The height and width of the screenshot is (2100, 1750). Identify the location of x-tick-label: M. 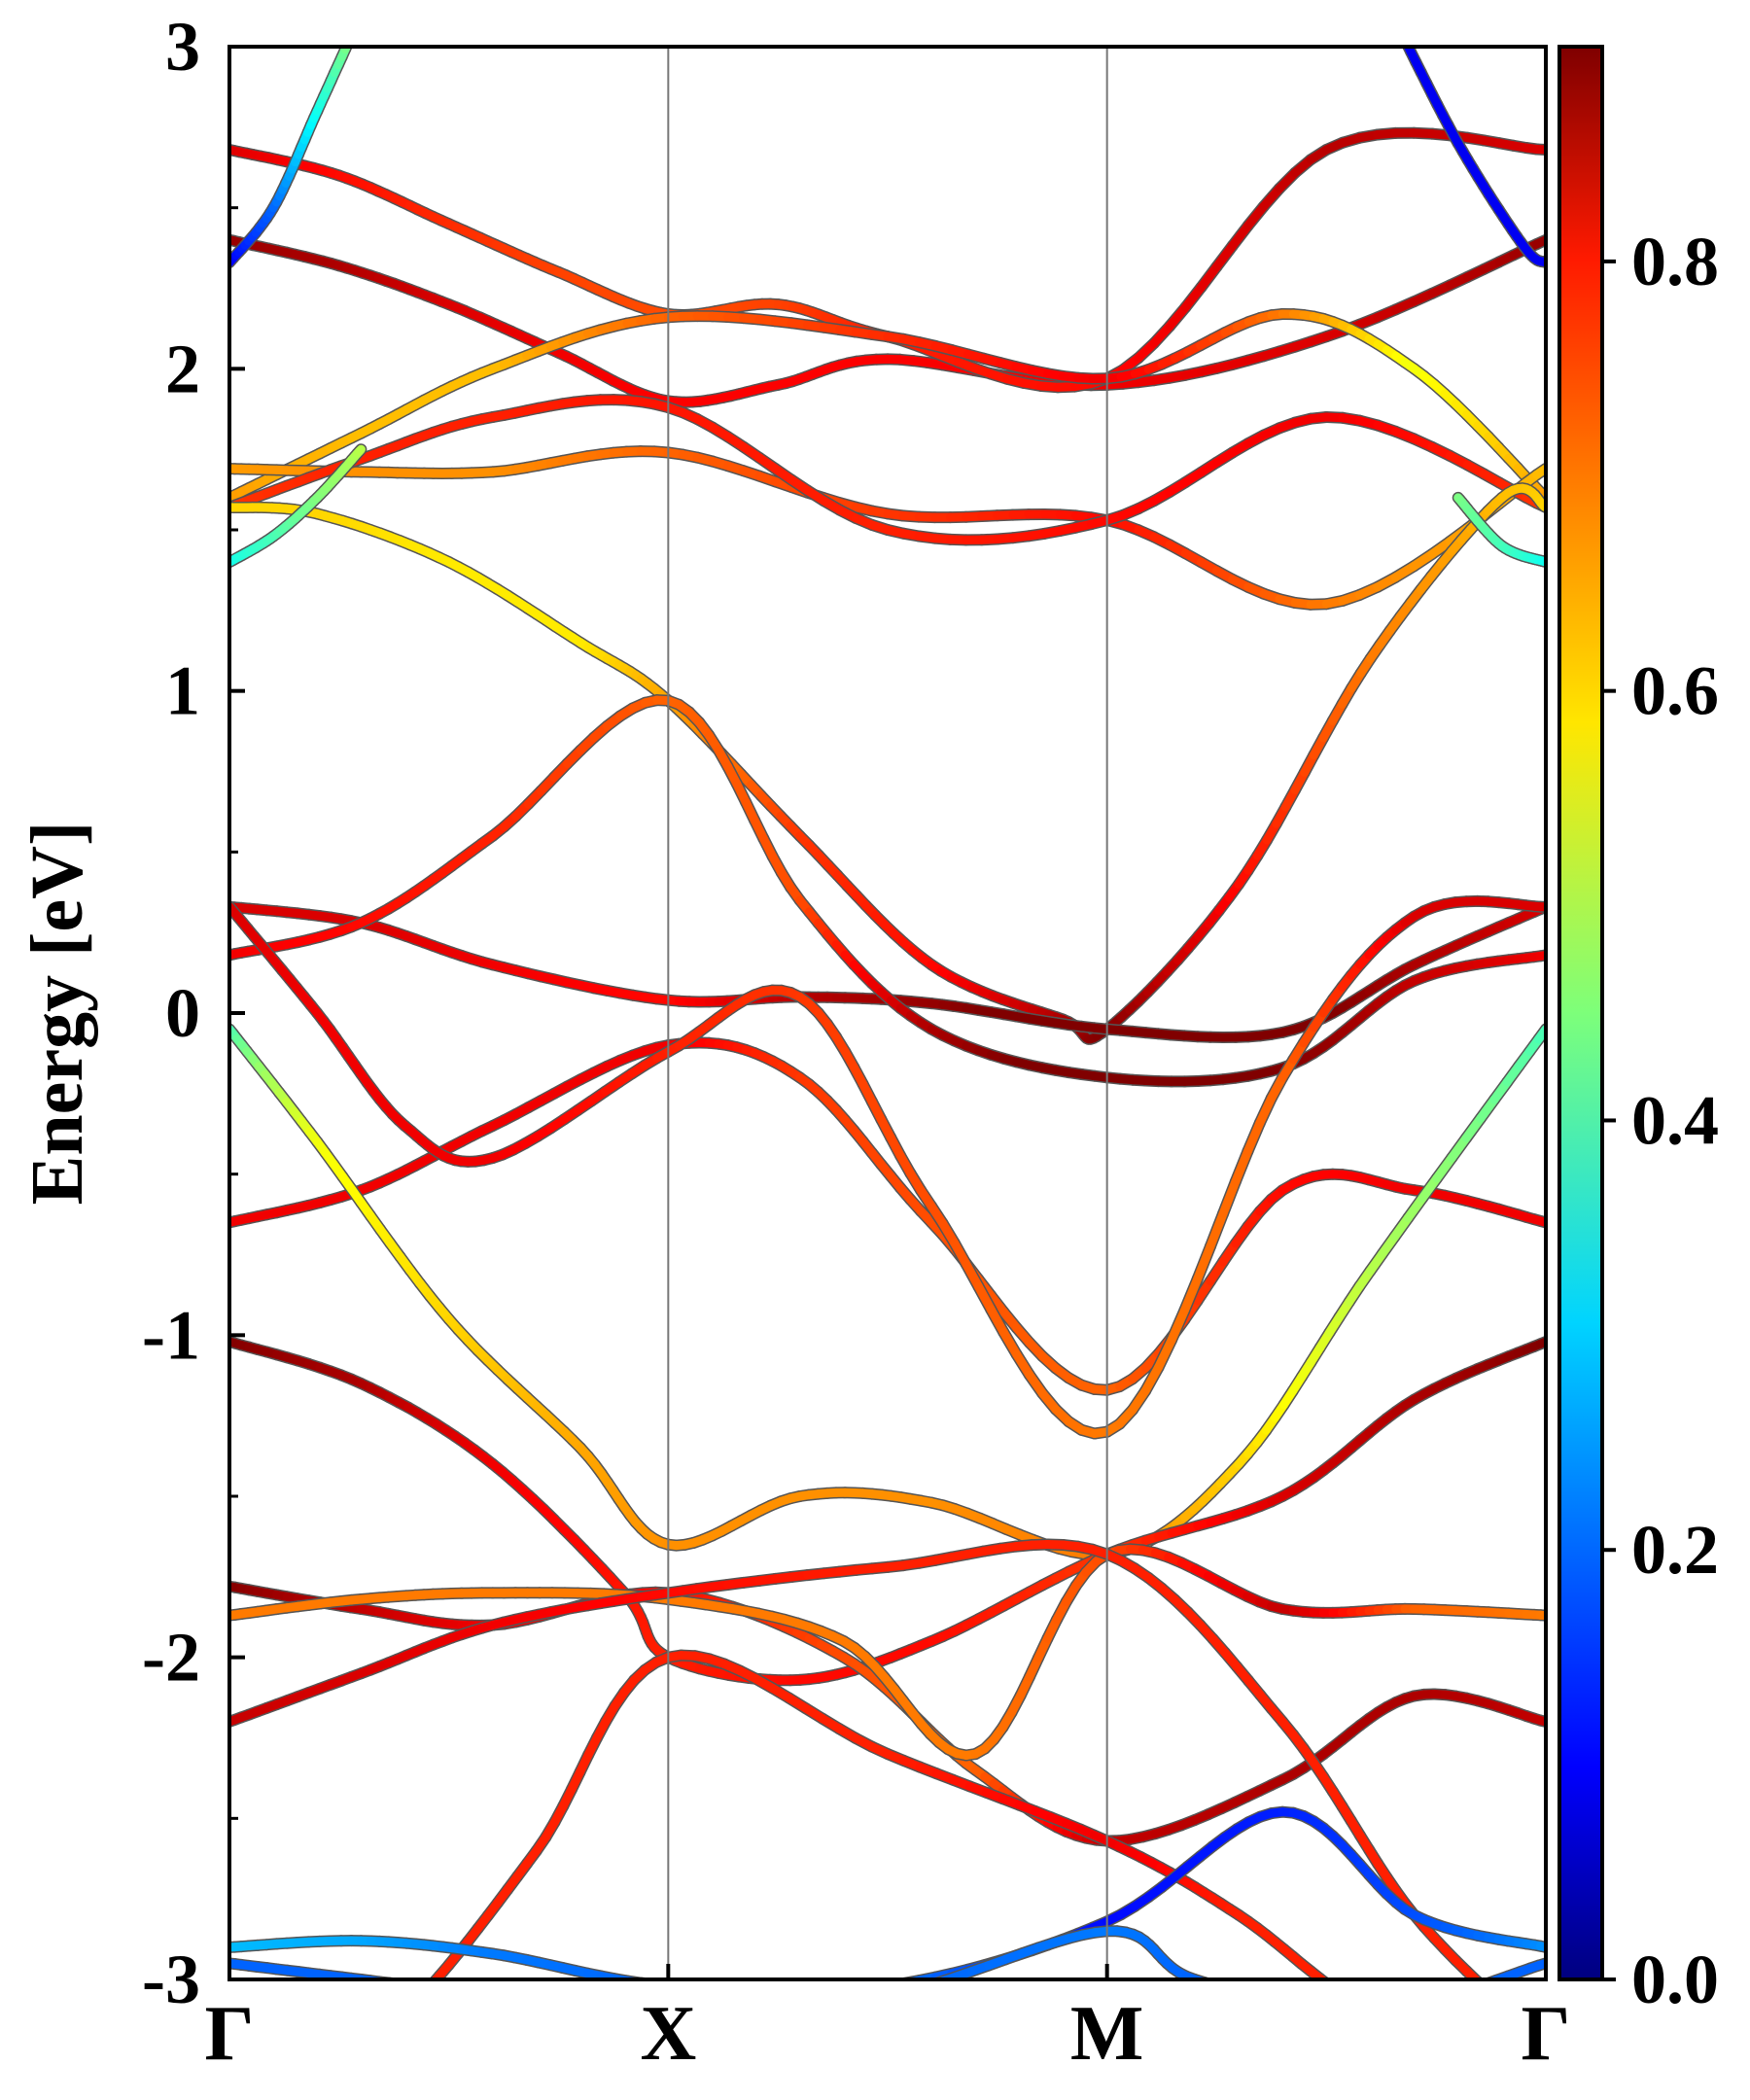
(1107, 2034).